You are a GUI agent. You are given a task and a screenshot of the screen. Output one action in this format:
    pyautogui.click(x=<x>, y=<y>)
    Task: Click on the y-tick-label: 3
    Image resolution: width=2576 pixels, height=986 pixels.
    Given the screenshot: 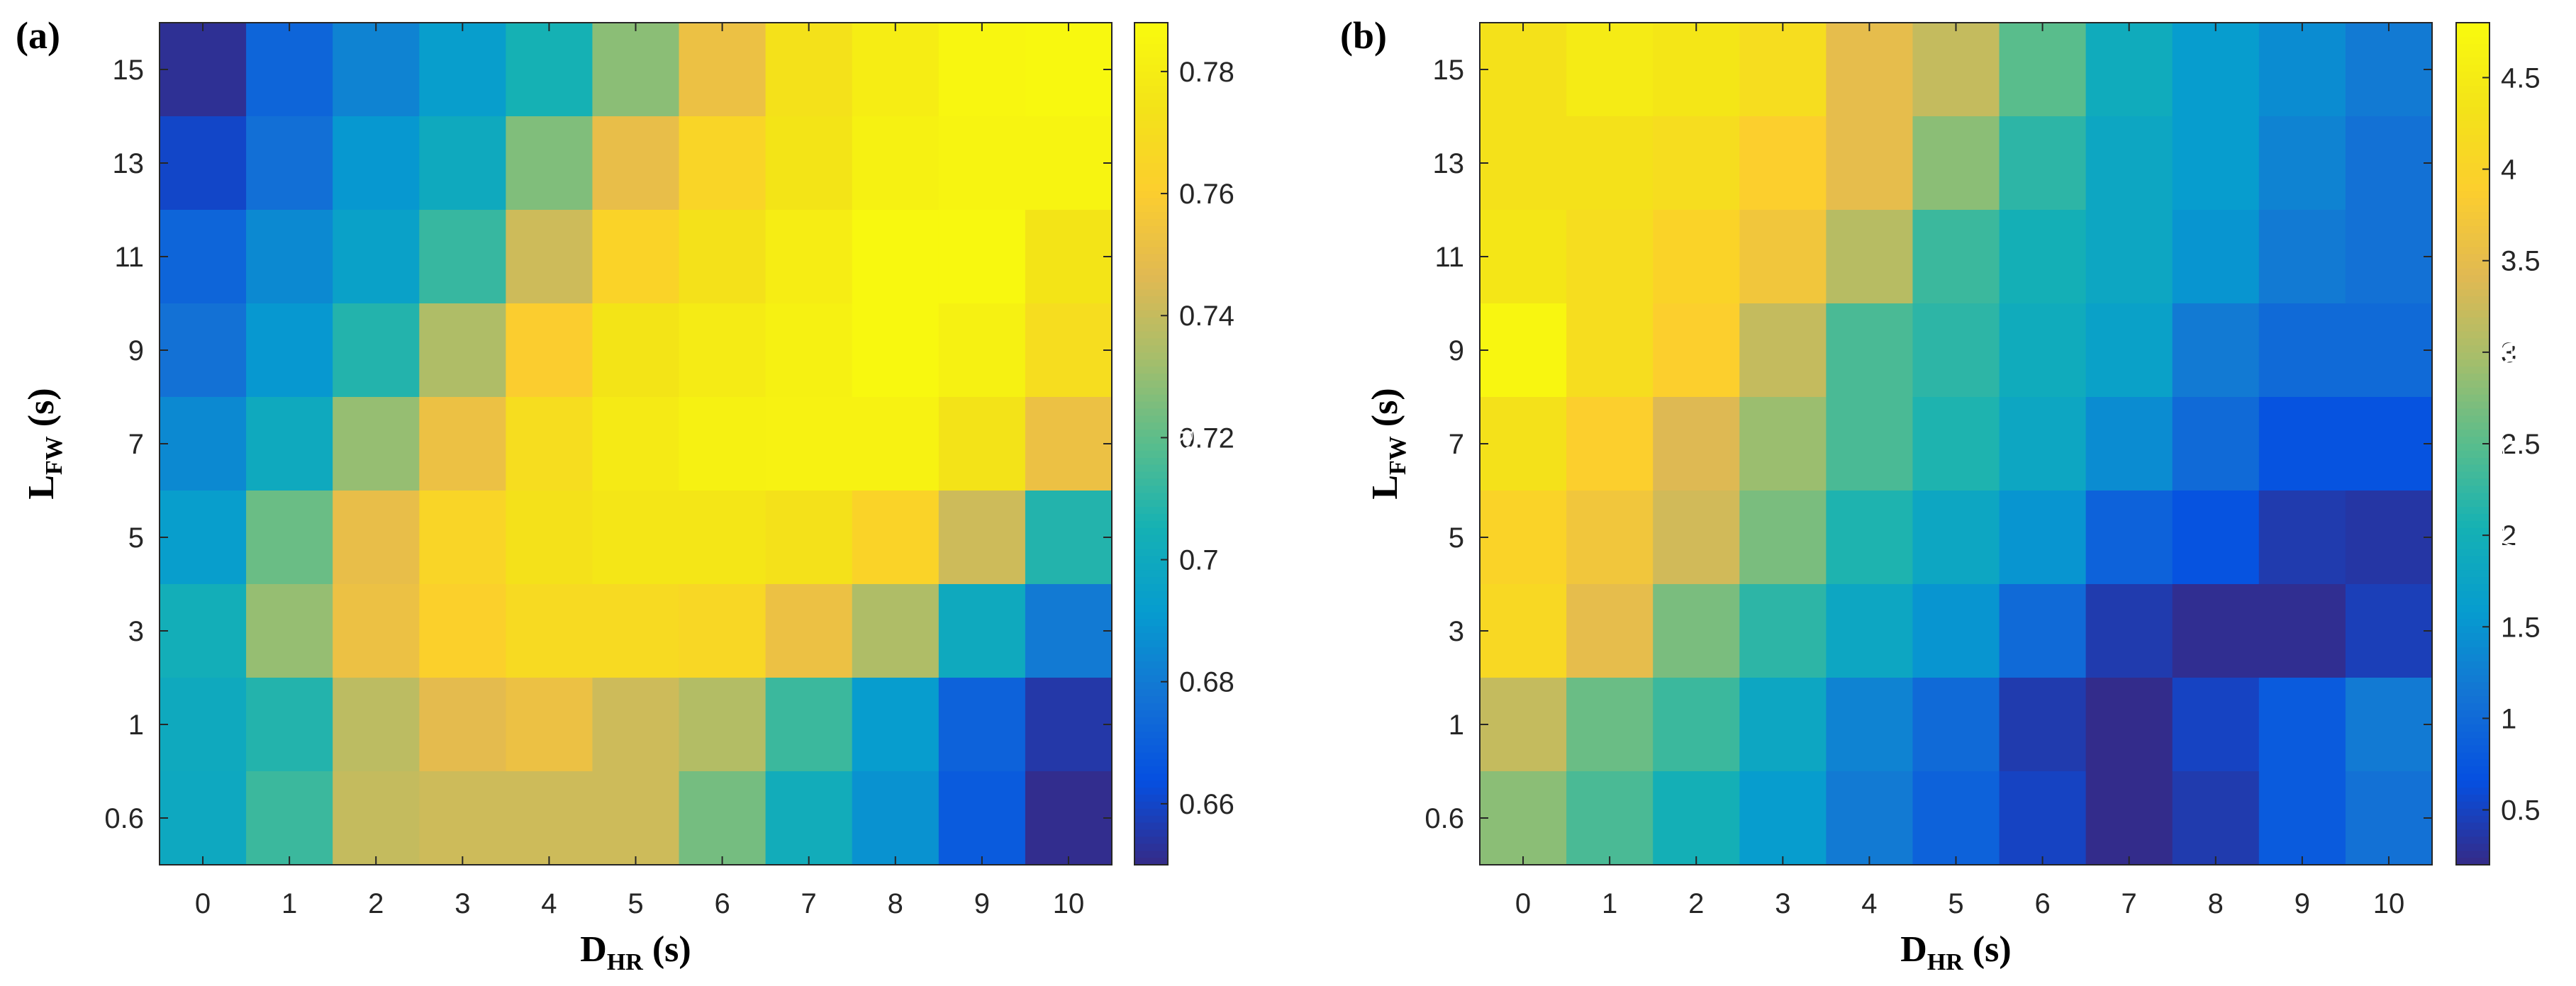 What is the action you would take?
    pyautogui.click(x=136, y=632)
    